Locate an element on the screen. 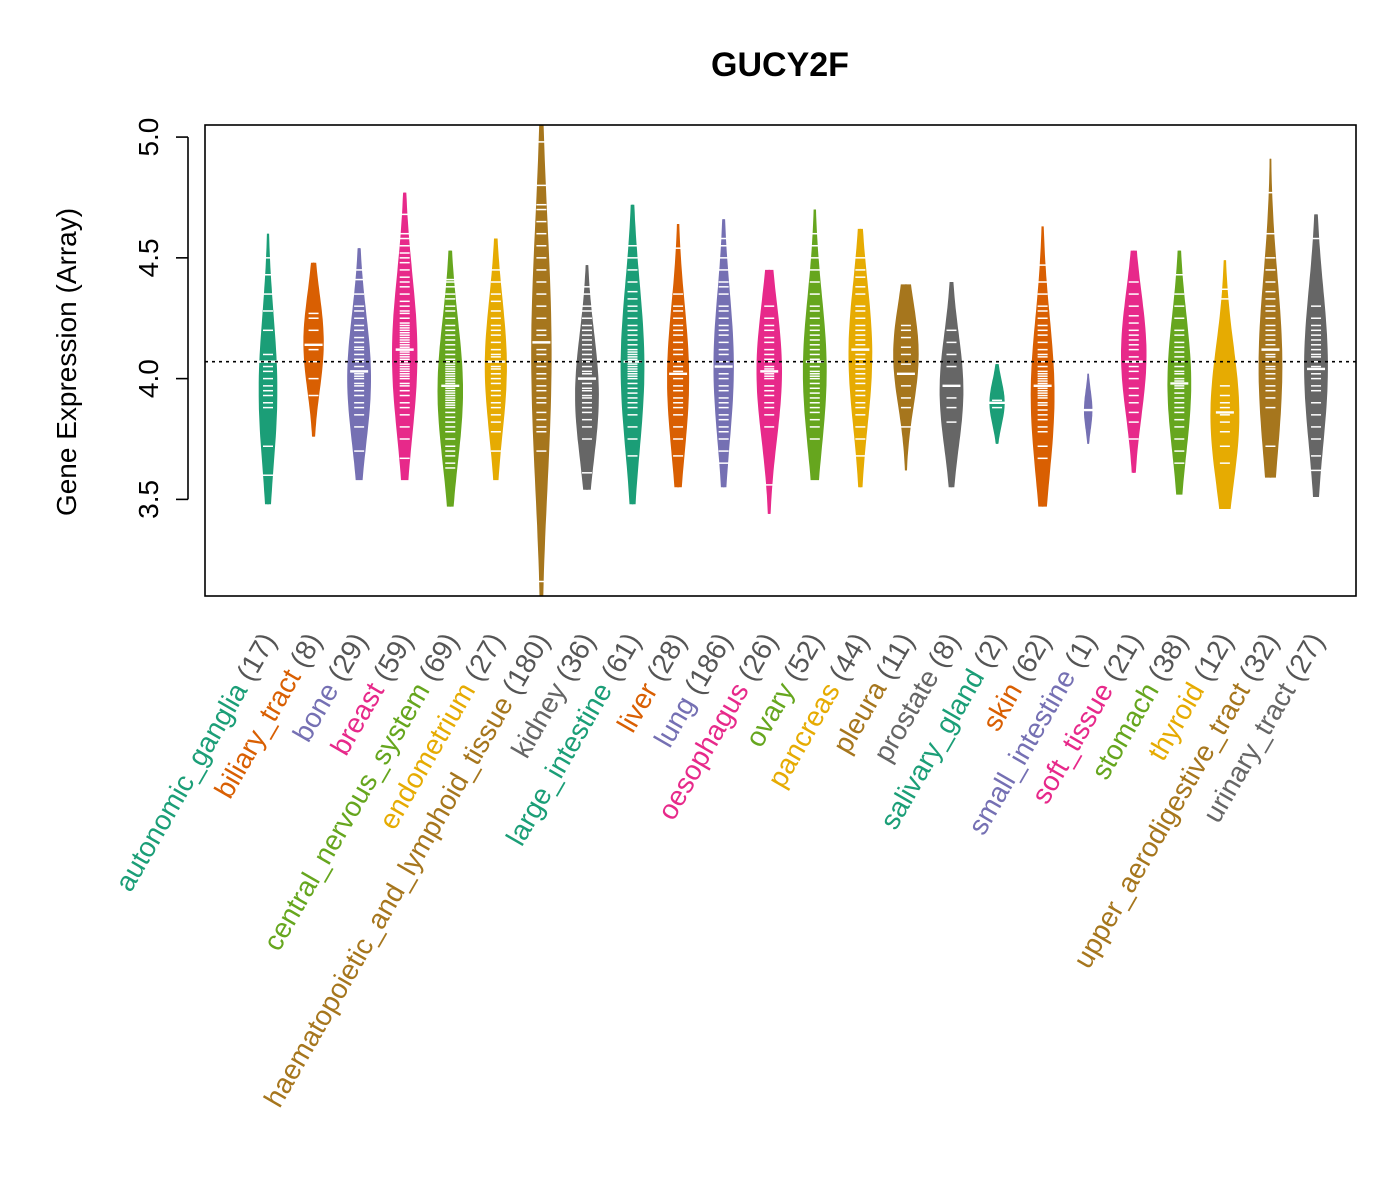  bean-small_intestine is located at coordinates (1088, 408).